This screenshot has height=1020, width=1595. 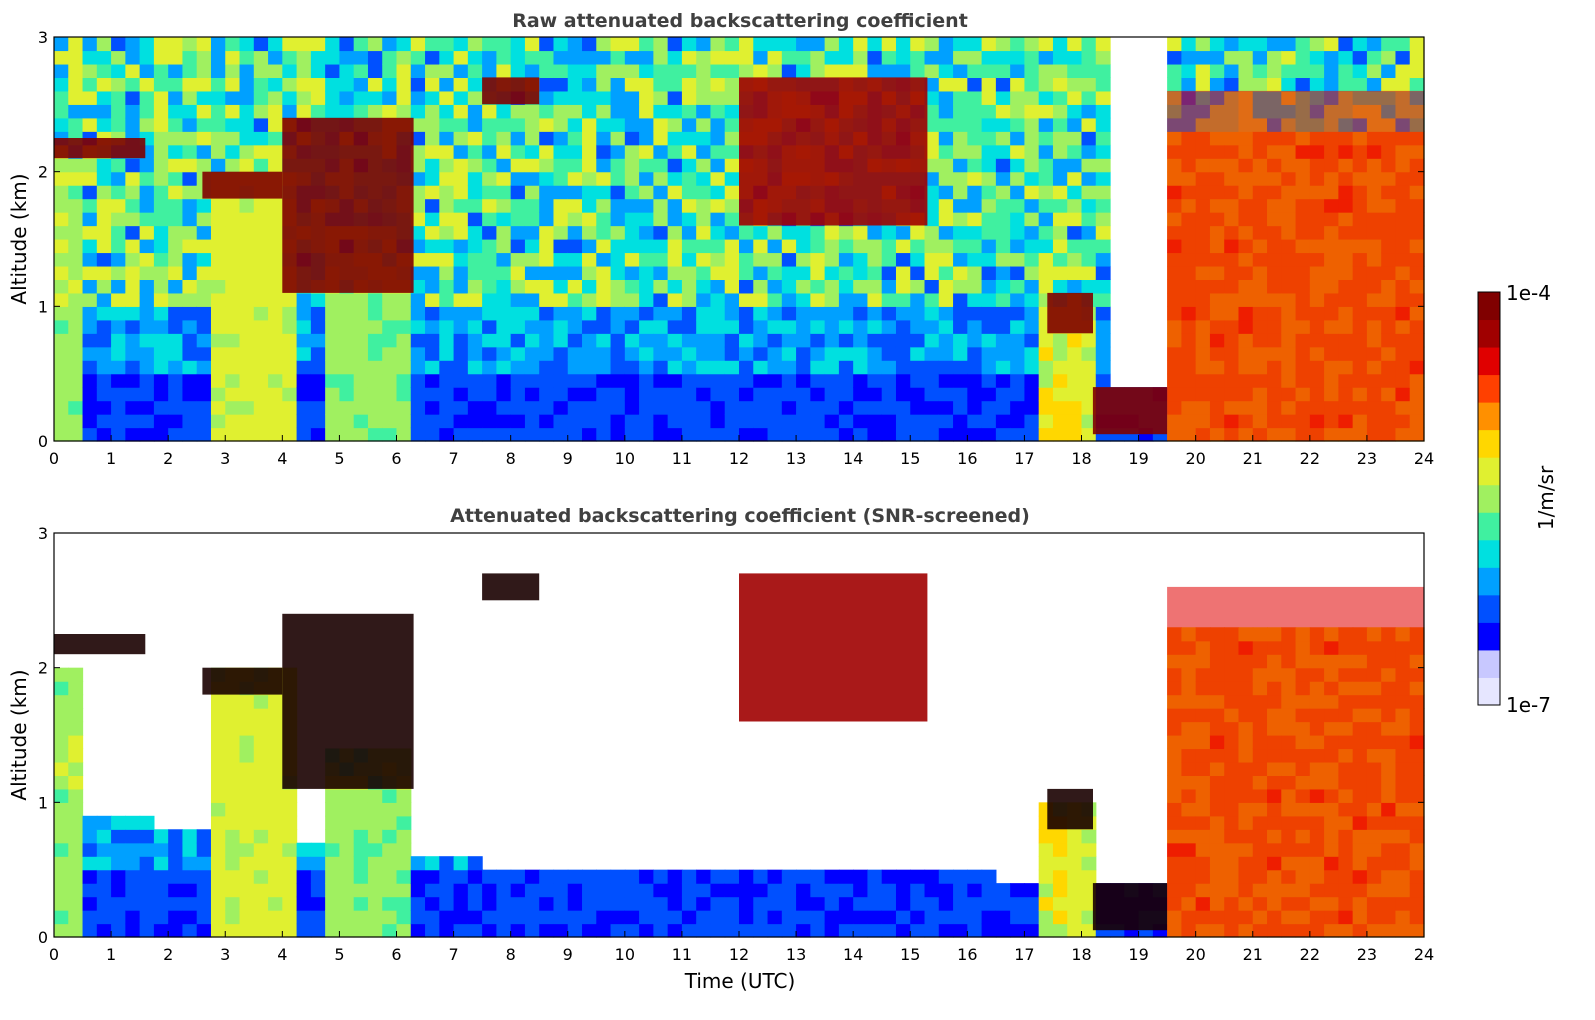 I want to click on colorbar-unit-label: 1/m/sr, so click(x=1546, y=497).